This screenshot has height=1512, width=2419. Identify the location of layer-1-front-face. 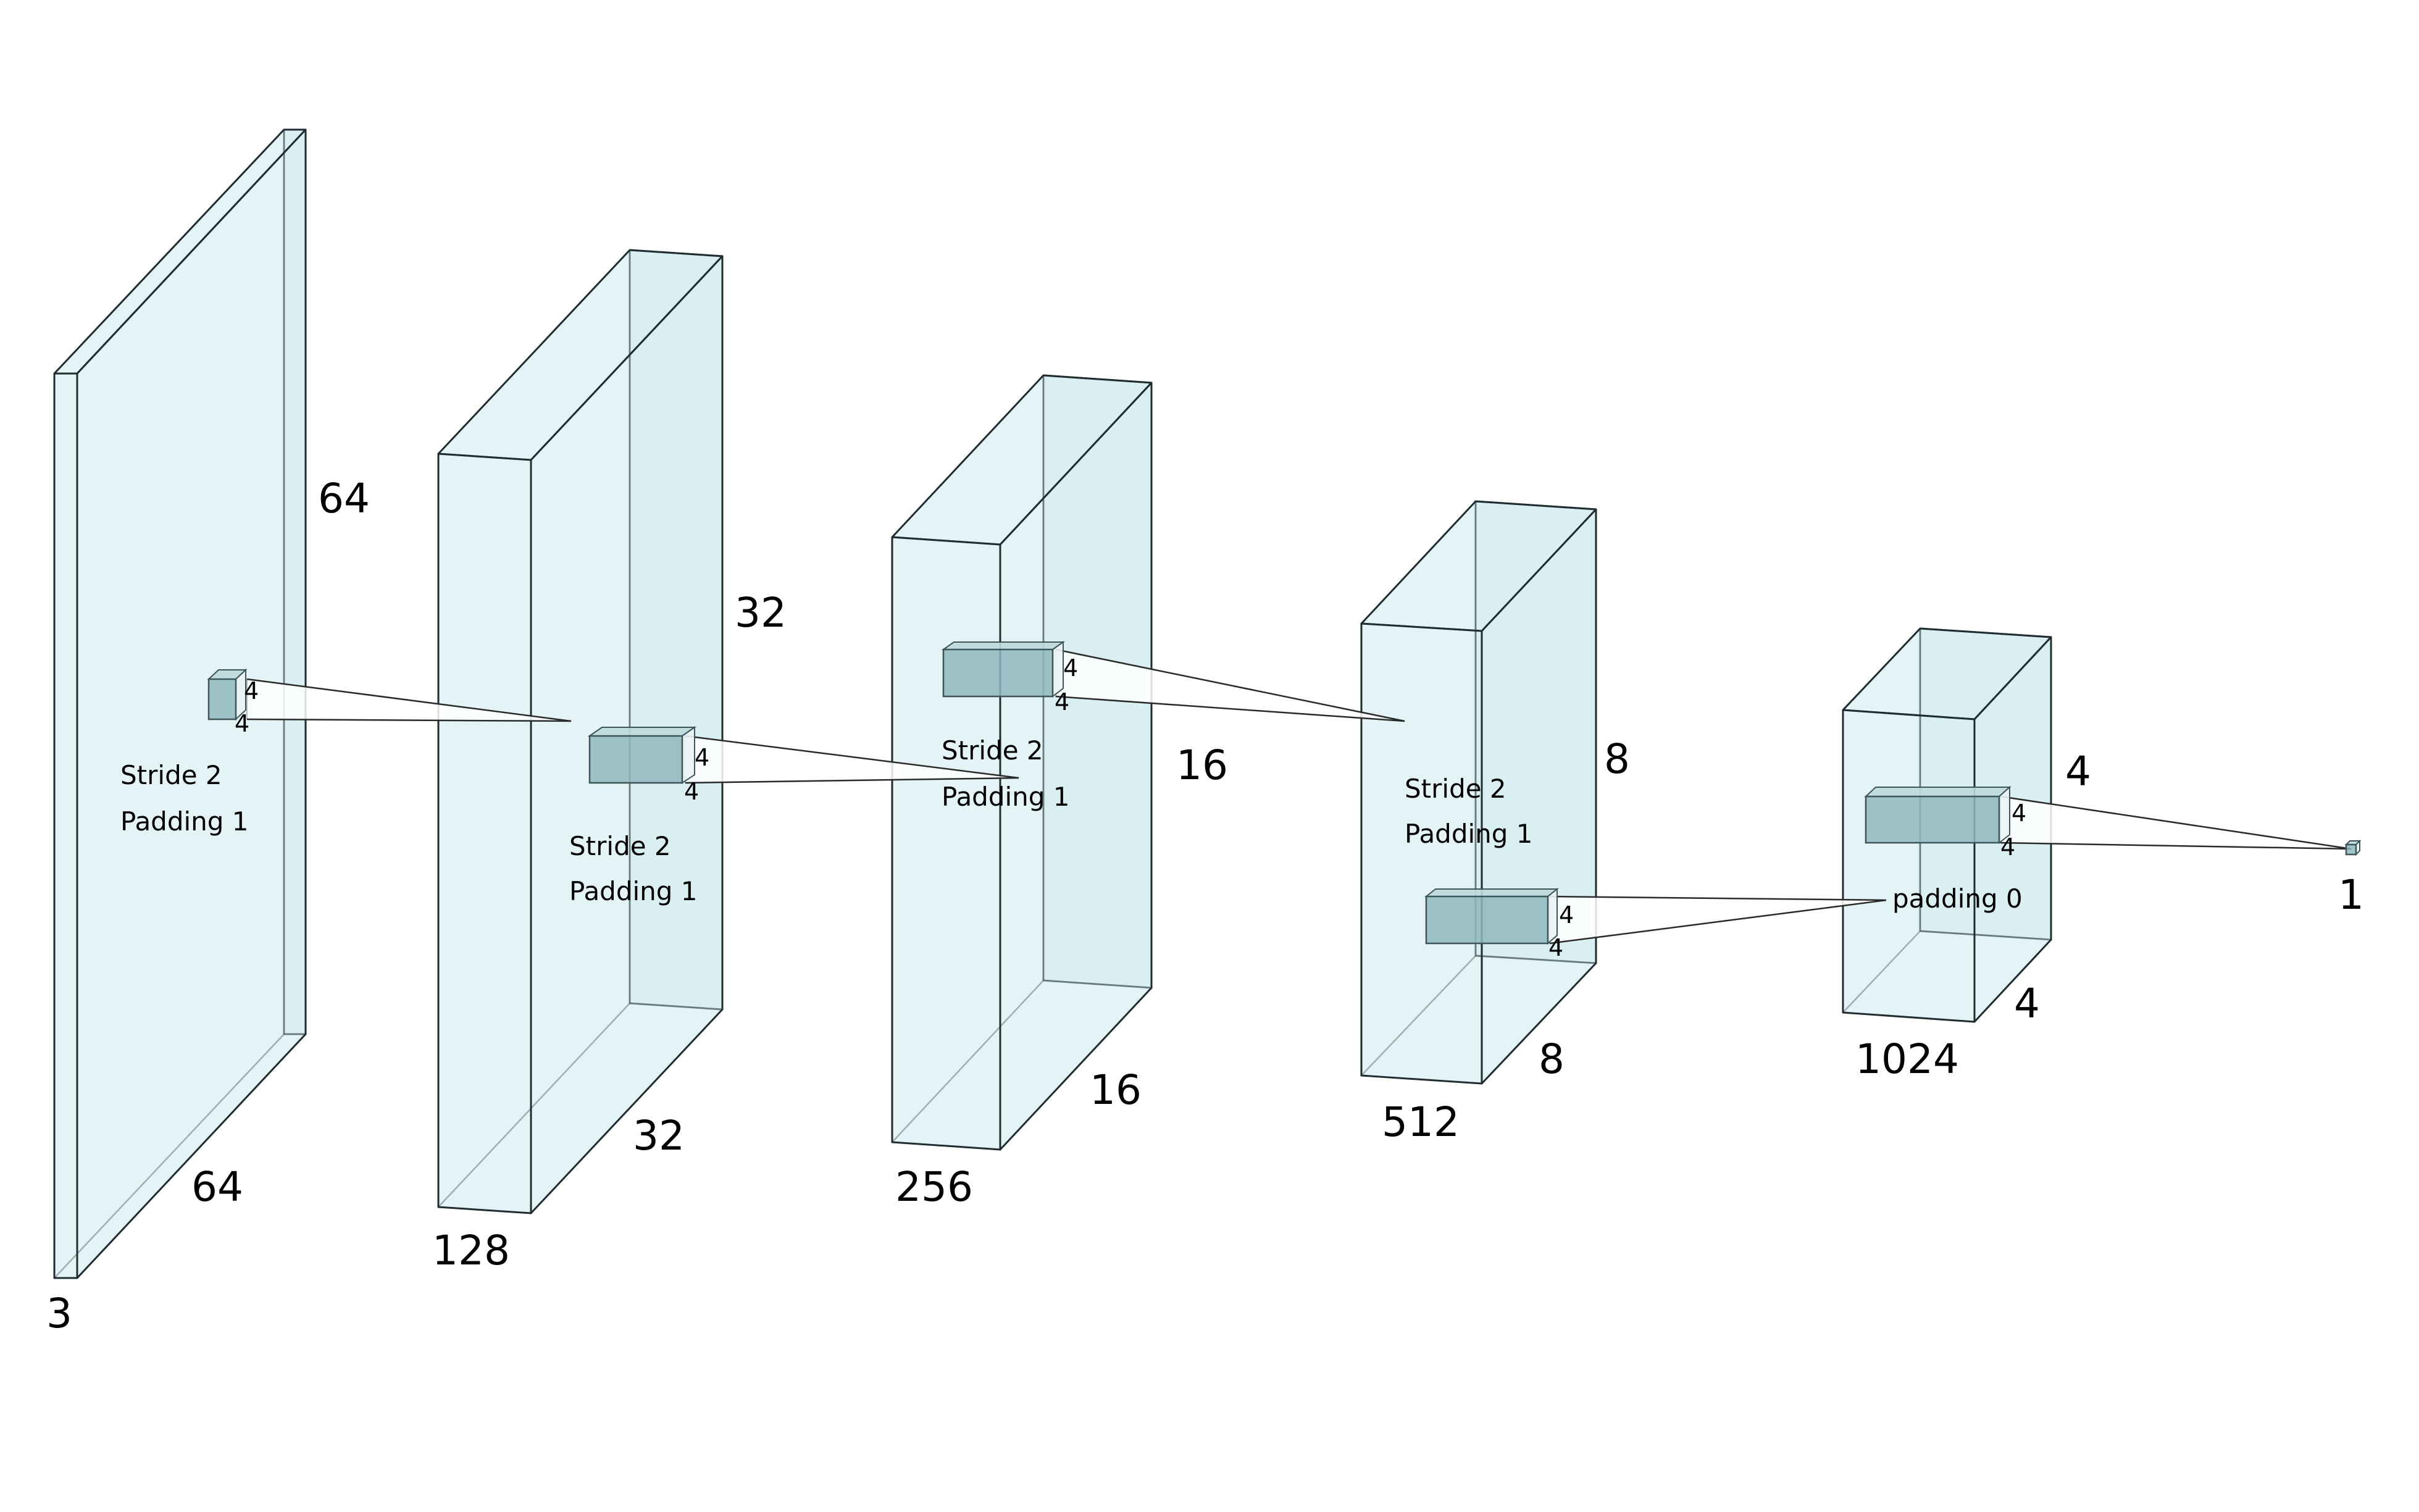
(65, 825).